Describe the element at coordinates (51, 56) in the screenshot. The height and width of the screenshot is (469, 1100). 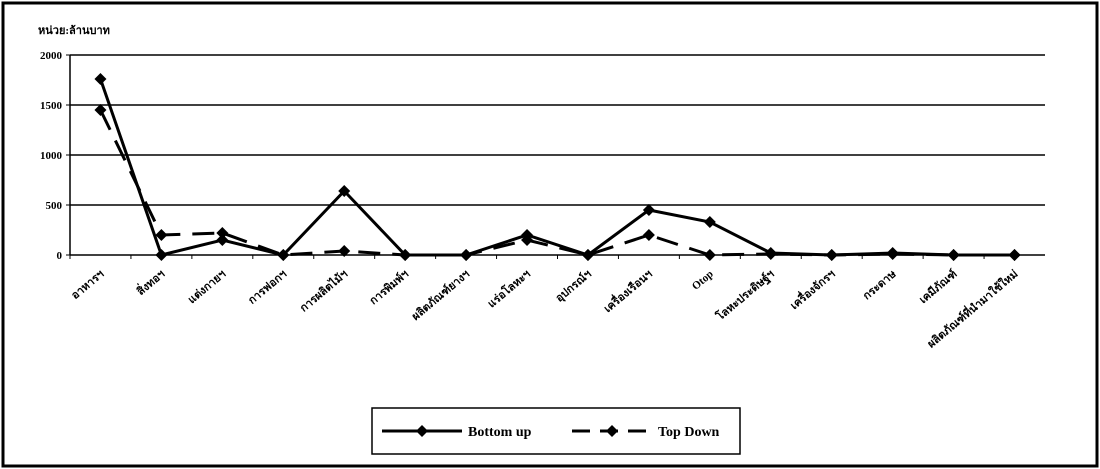
I see `y-tick-label: 2000` at that location.